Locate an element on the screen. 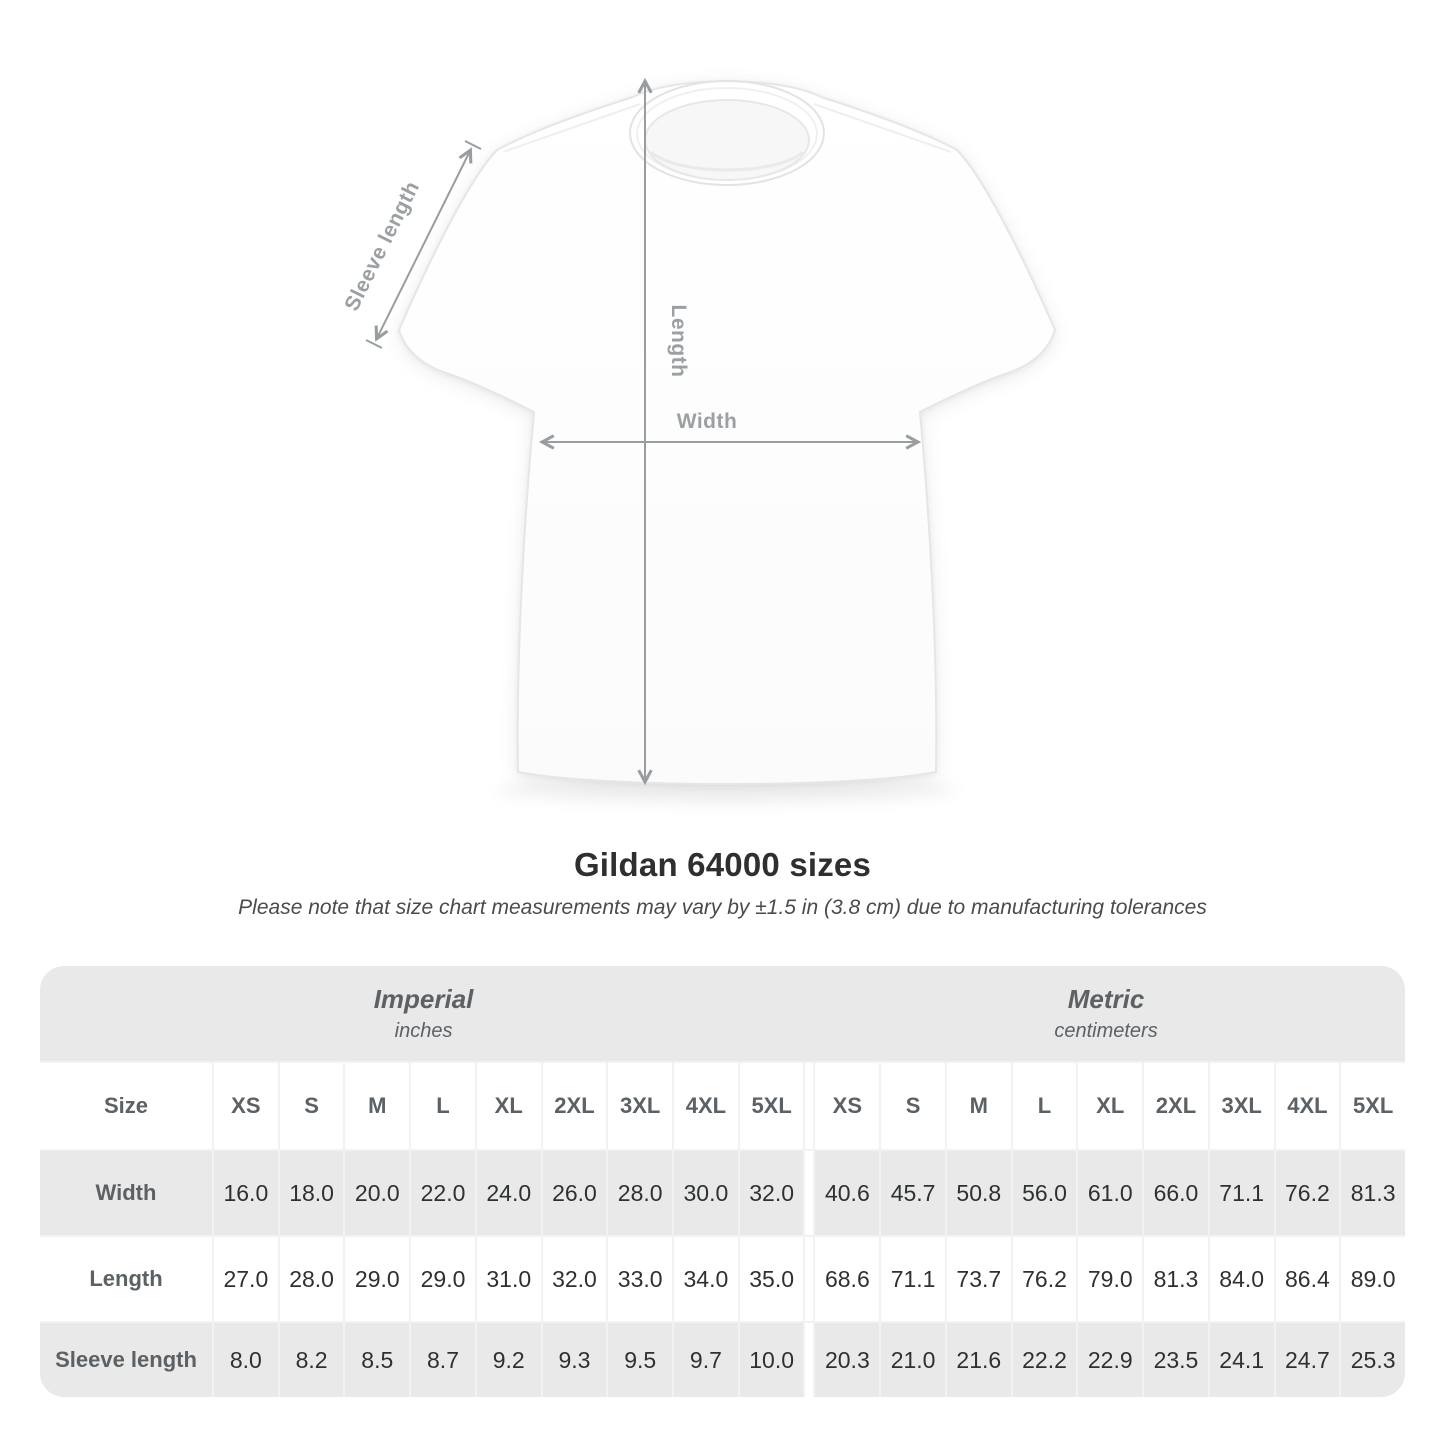  size-header-imperial: L is located at coordinates (443, 1106).